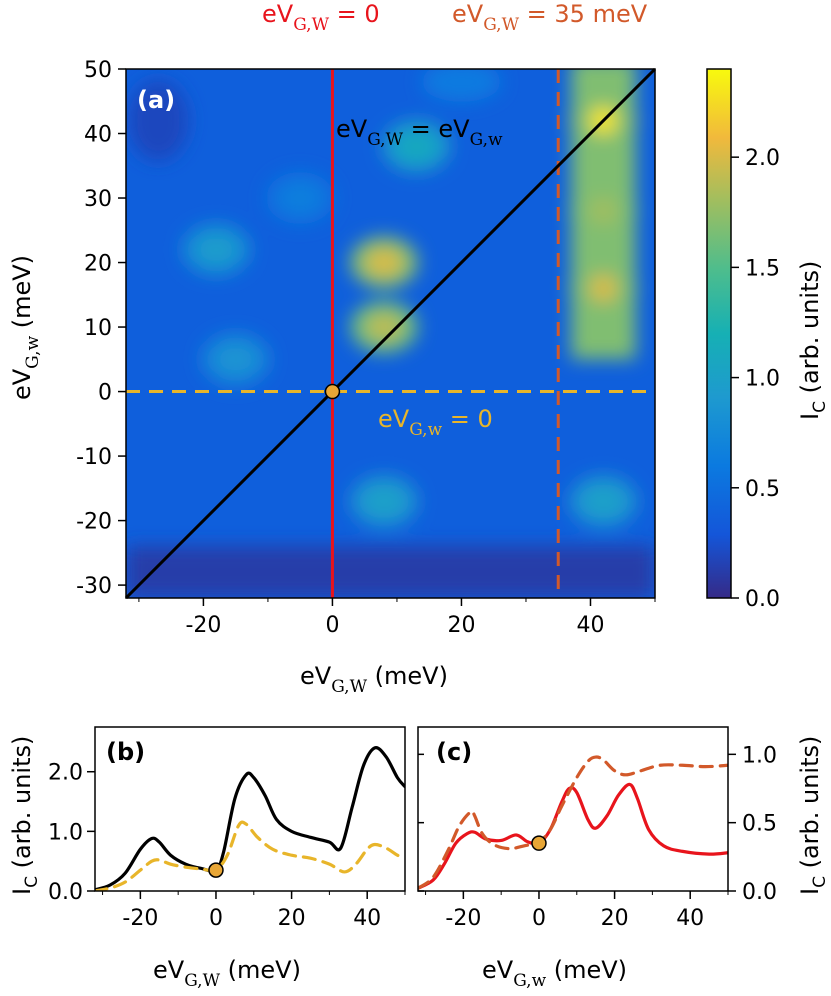  I want to click on colorbar: 0.0 0.5 1.0 1.5 2.0 IC (arb. units), so click(768, 340).